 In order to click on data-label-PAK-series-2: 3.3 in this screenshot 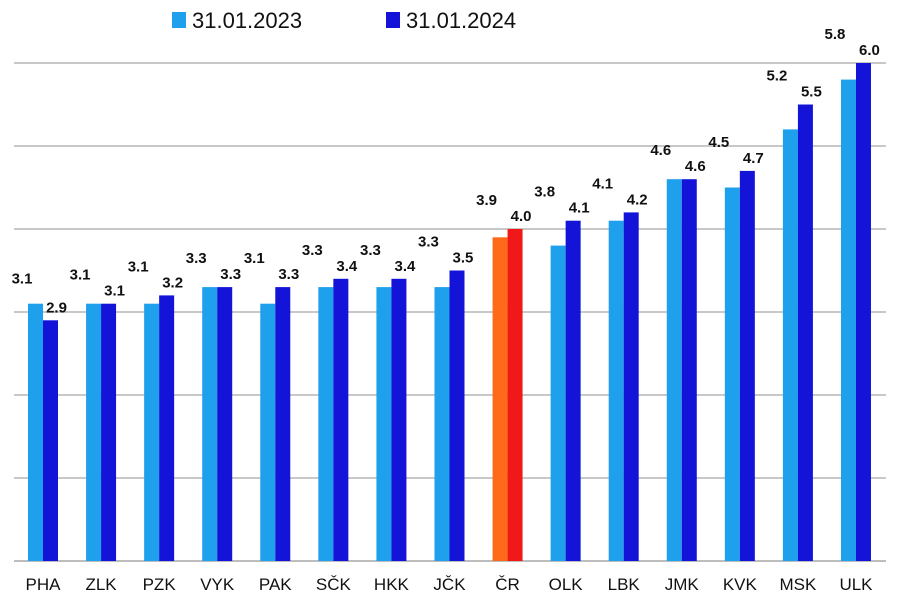, I will do `click(288, 274)`.